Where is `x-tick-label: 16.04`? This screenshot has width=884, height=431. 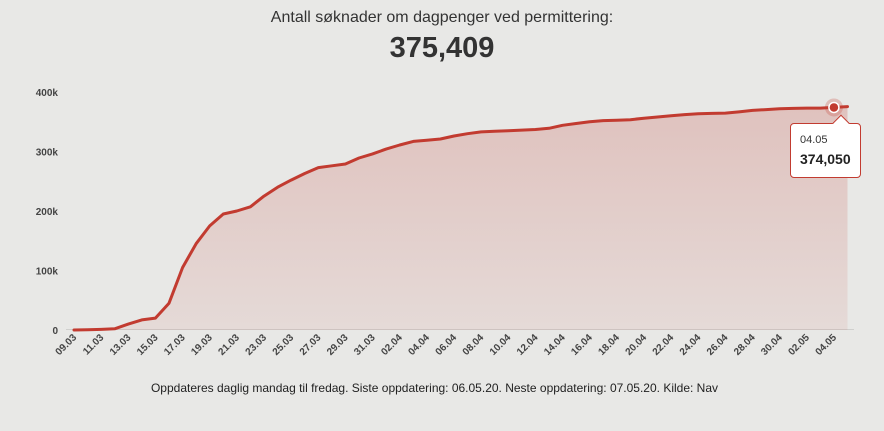 x-tick-label: 16.04 is located at coordinates (582, 345).